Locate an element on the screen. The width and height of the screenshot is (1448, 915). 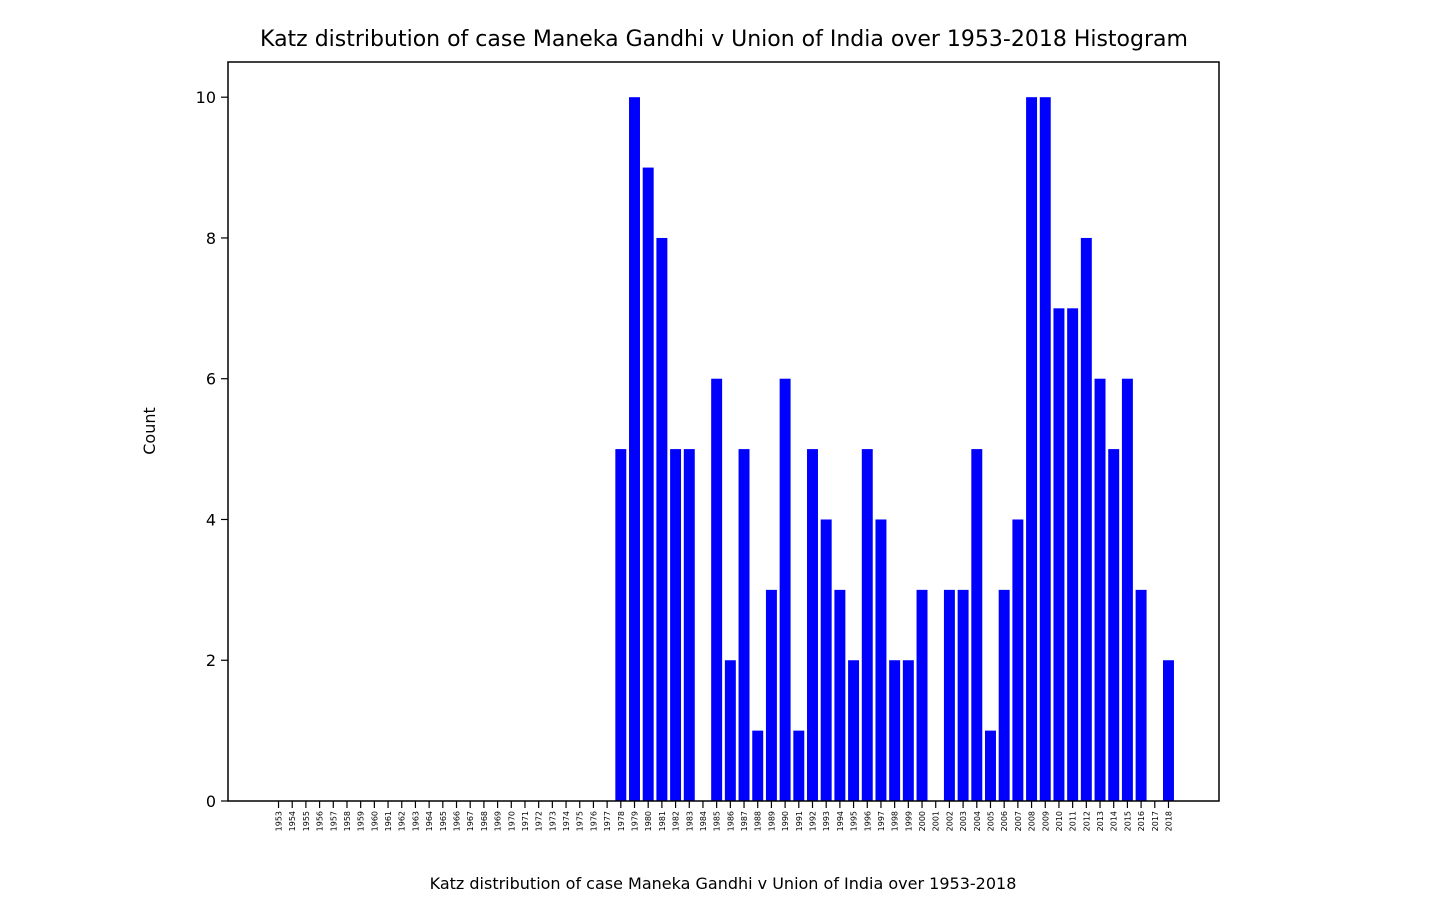
y-axis: 0 2 4 6 8 10 is located at coordinates (212, 449).